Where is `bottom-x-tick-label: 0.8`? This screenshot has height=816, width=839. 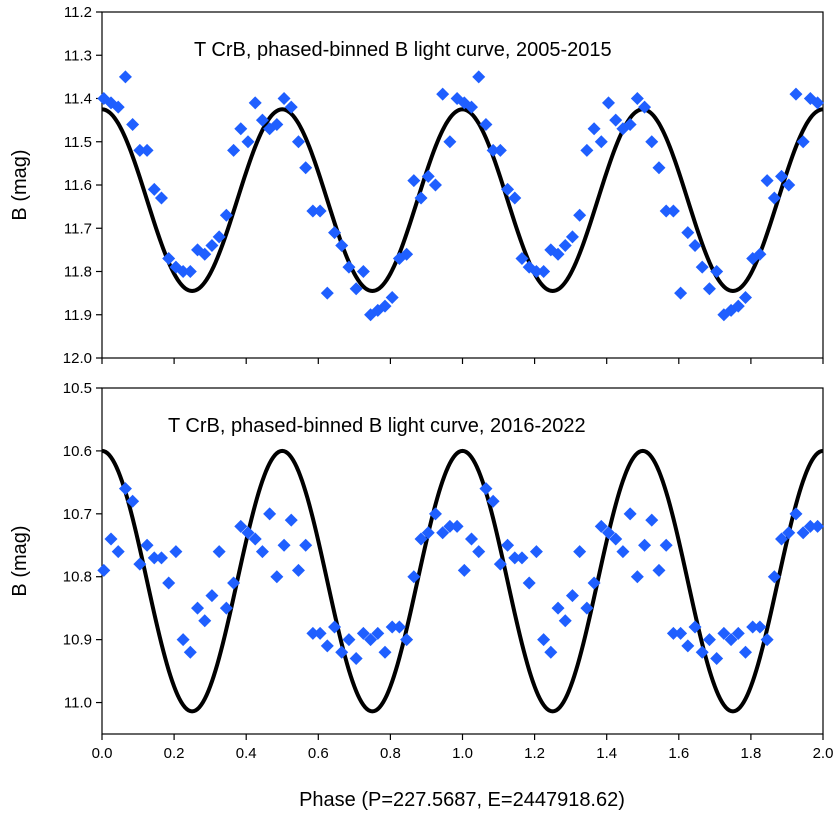 bottom-x-tick-label: 0.8 is located at coordinates (390, 753).